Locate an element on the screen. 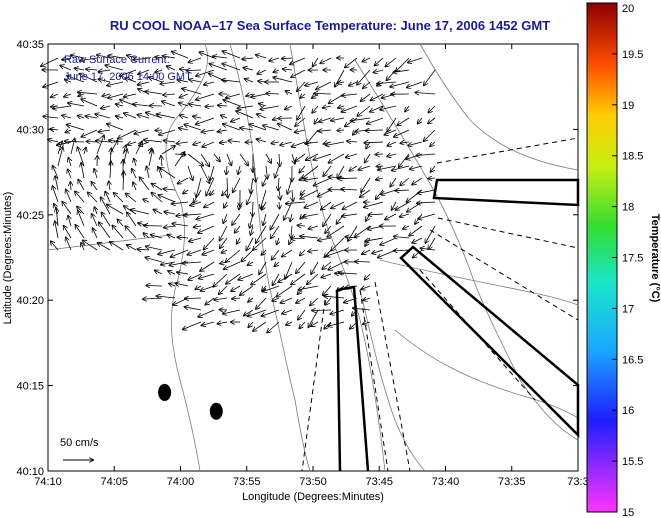 The height and width of the screenshot is (518, 661). colorbar-ticks: 20 19.5 19 18.5 18 17.5 17 16.5 16 15.5 15 is located at coordinates (627, 260).